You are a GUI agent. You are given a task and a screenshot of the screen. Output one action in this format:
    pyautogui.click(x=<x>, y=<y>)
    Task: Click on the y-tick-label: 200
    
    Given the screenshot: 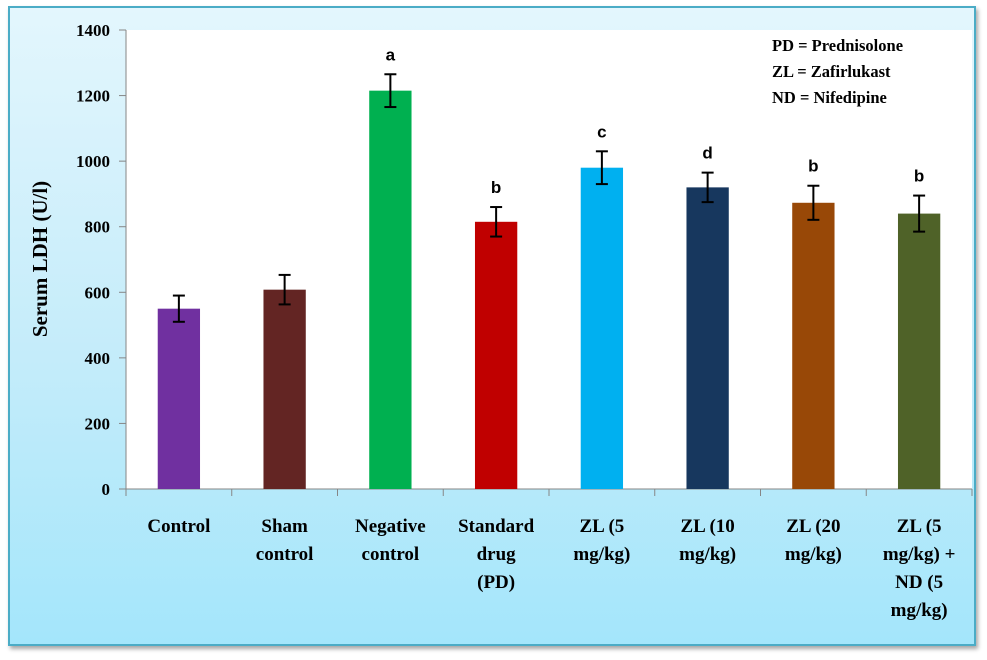 What is the action you would take?
    pyautogui.click(x=98, y=423)
    